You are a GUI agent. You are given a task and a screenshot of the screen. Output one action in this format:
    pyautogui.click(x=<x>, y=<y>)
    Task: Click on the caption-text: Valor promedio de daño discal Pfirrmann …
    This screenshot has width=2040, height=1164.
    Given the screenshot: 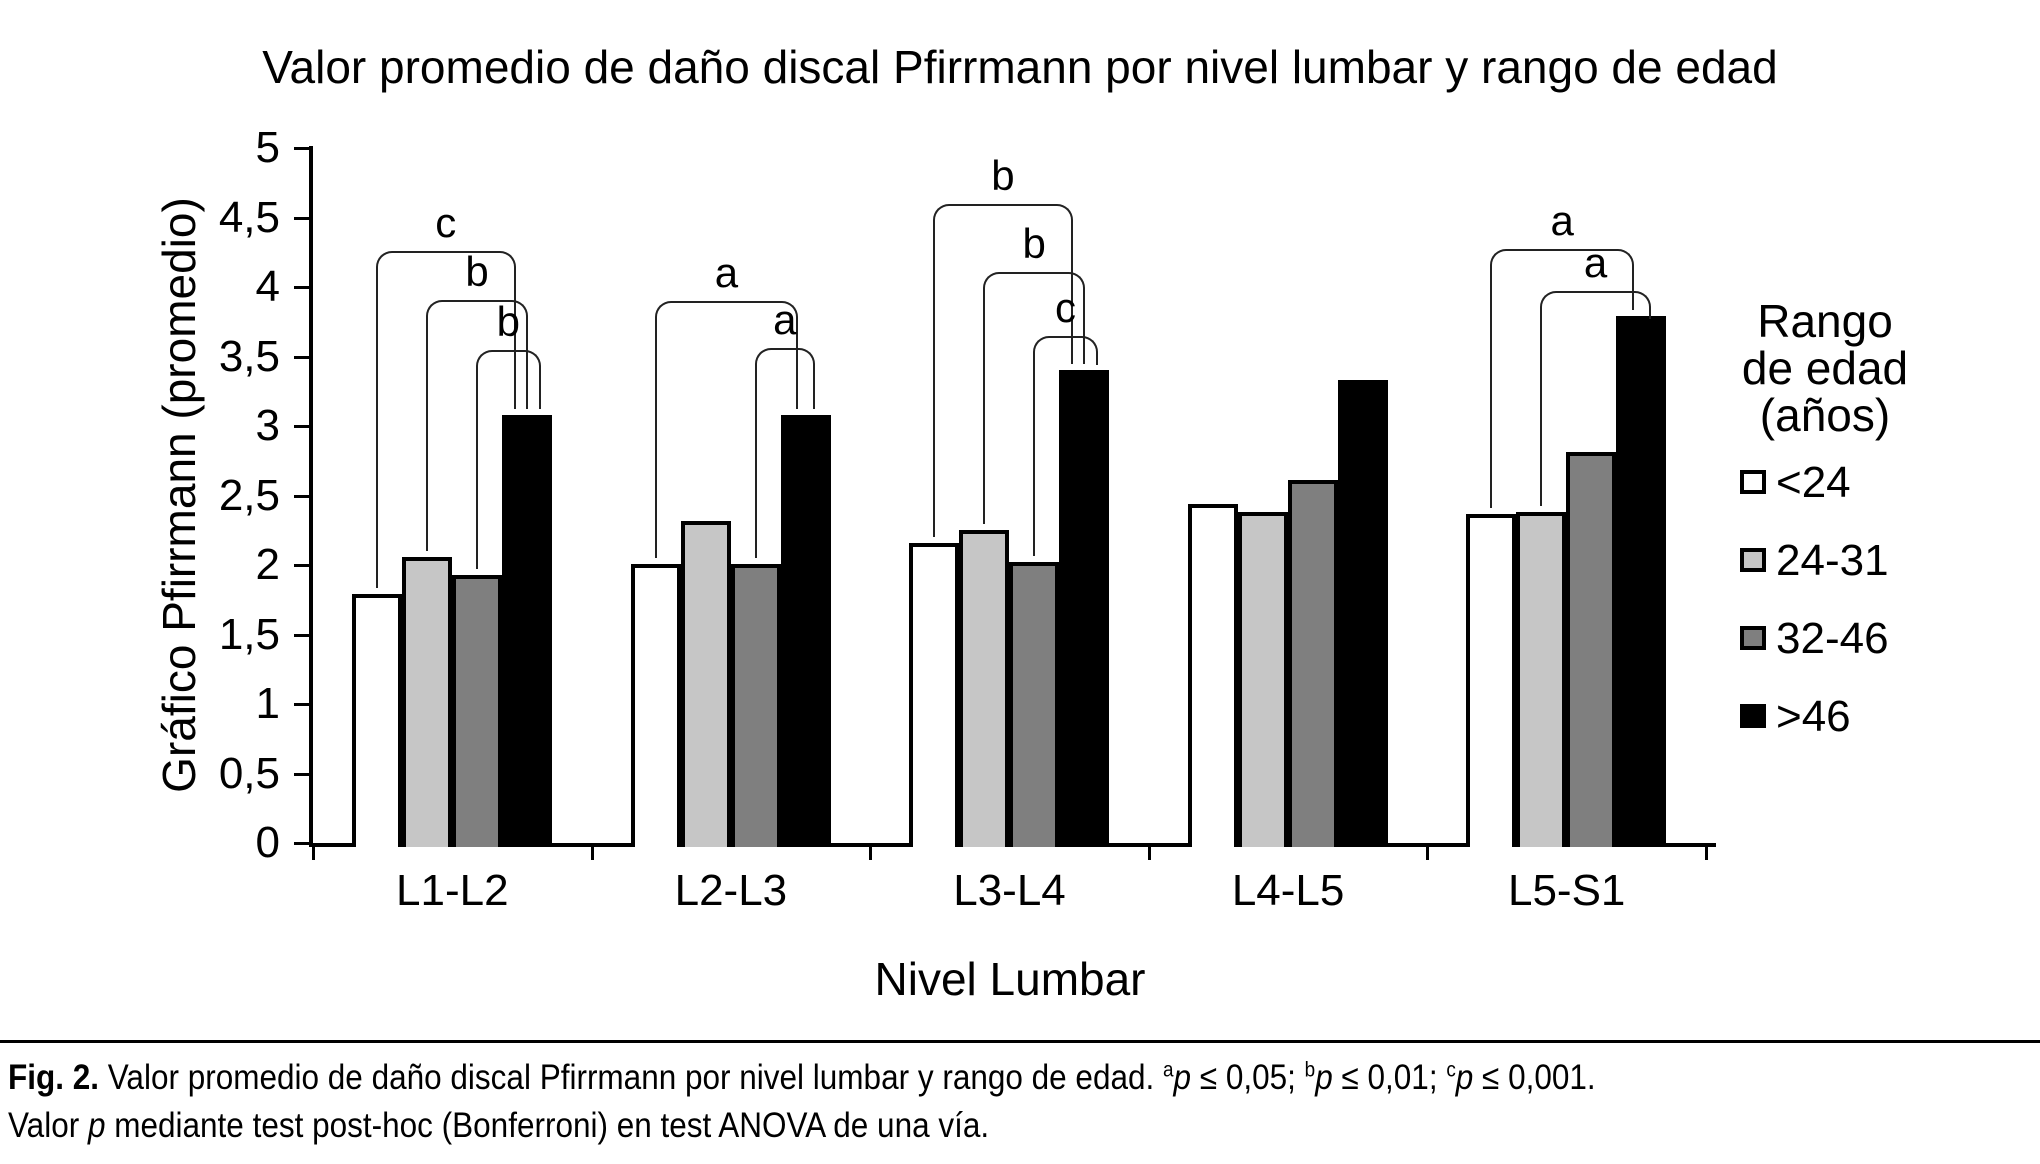 What is the action you would take?
    pyautogui.click(x=631, y=1077)
    